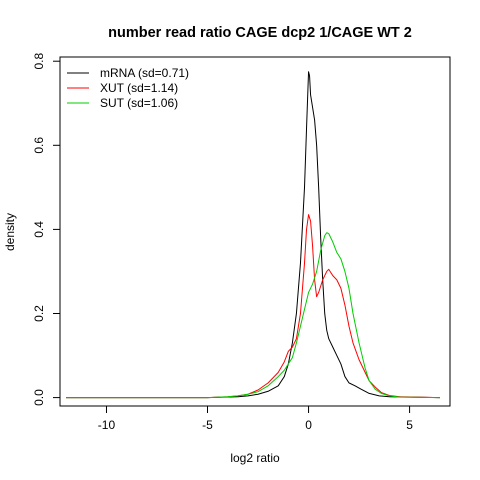  Describe the element at coordinates (39, 397) in the screenshot. I see `y-tick-label: 0.0` at that location.